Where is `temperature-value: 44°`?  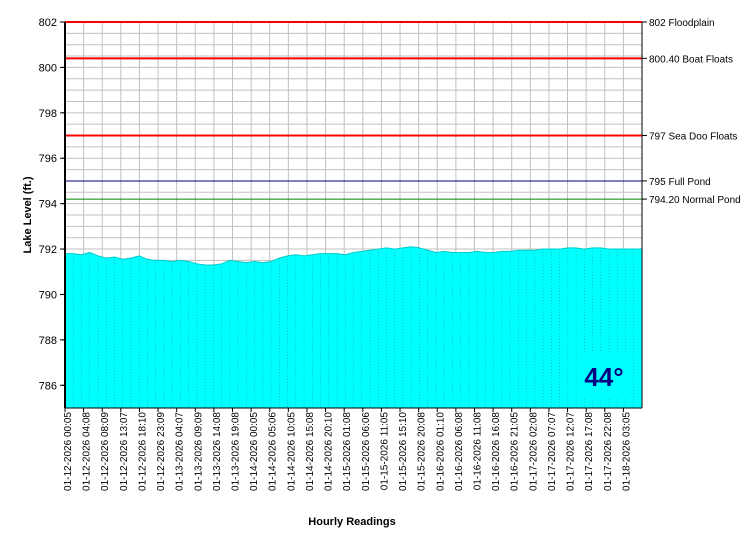
temperature-value: 44° is located at coordinates (603, 377).